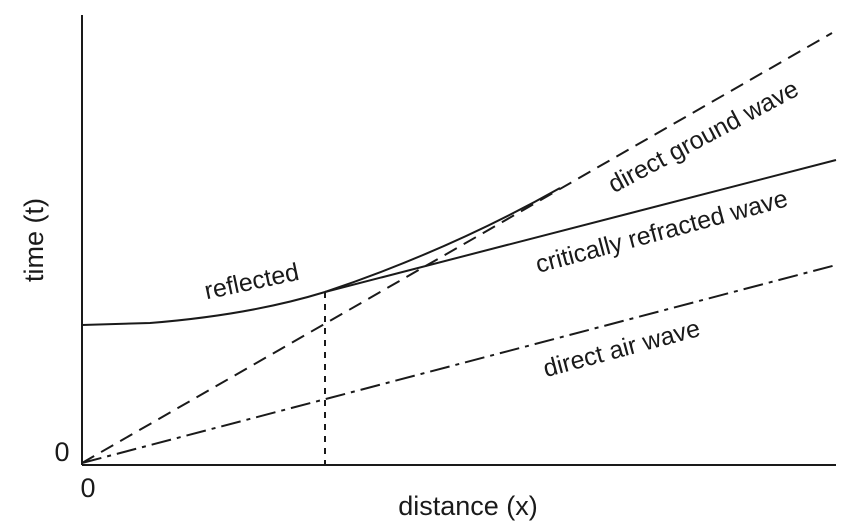 Image resolution: width=854 pixels, height=528 pixels. I want to click on x-axis-label: distance (x), so click(468, 506).